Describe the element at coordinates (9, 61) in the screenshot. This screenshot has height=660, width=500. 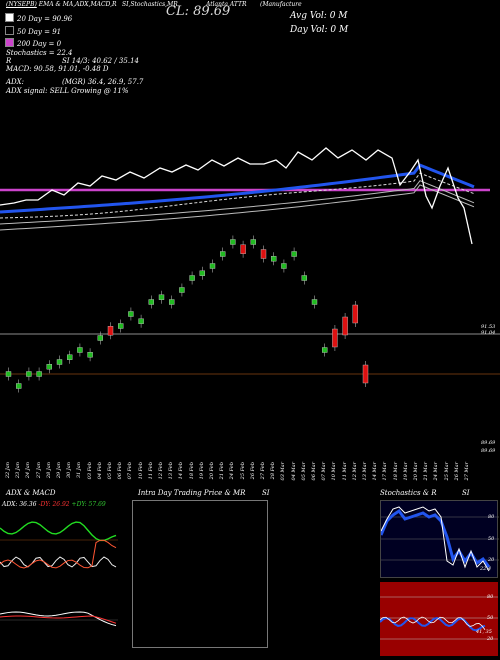
I see `rsi-prefix: R` at that location.